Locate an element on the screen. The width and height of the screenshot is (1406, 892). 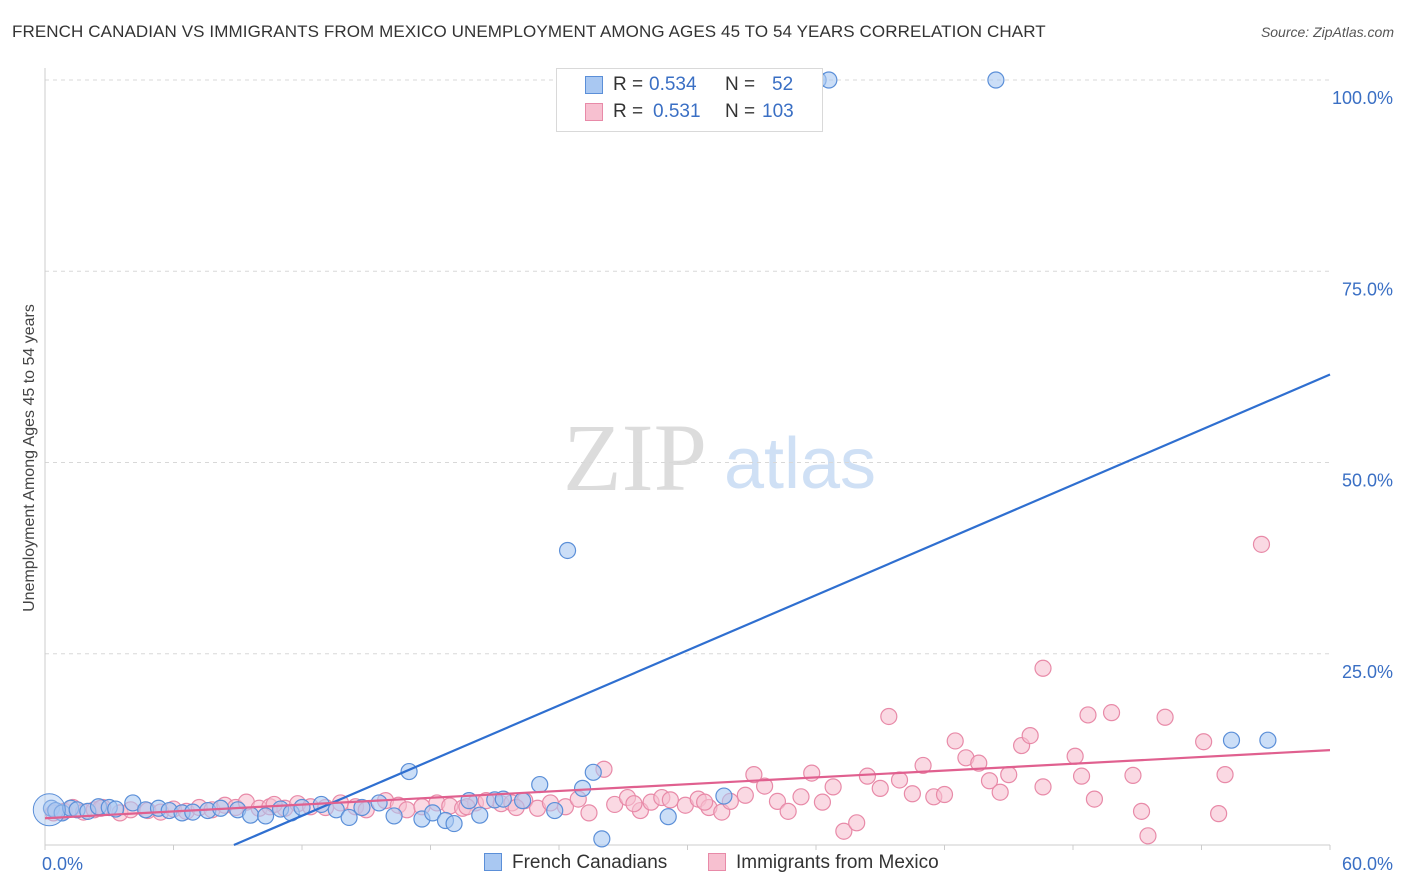
n-value: 52 is located at coordinates (783, 84).